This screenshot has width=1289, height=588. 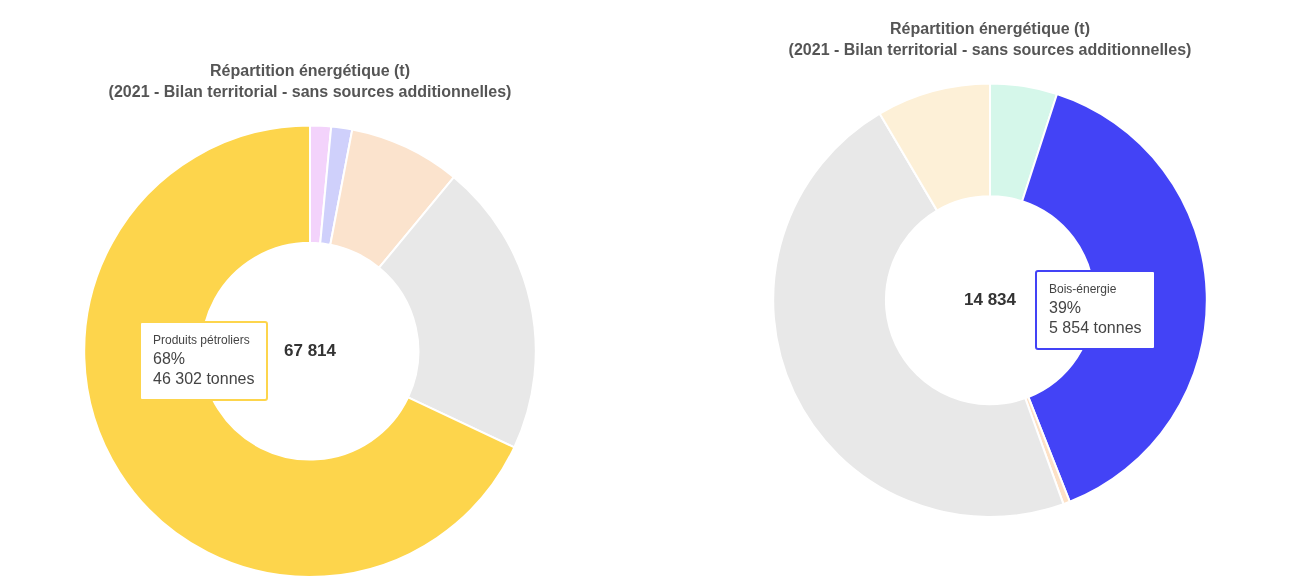 I want to click on text: 5 854 tonnes, so click(x=1095, y=328).